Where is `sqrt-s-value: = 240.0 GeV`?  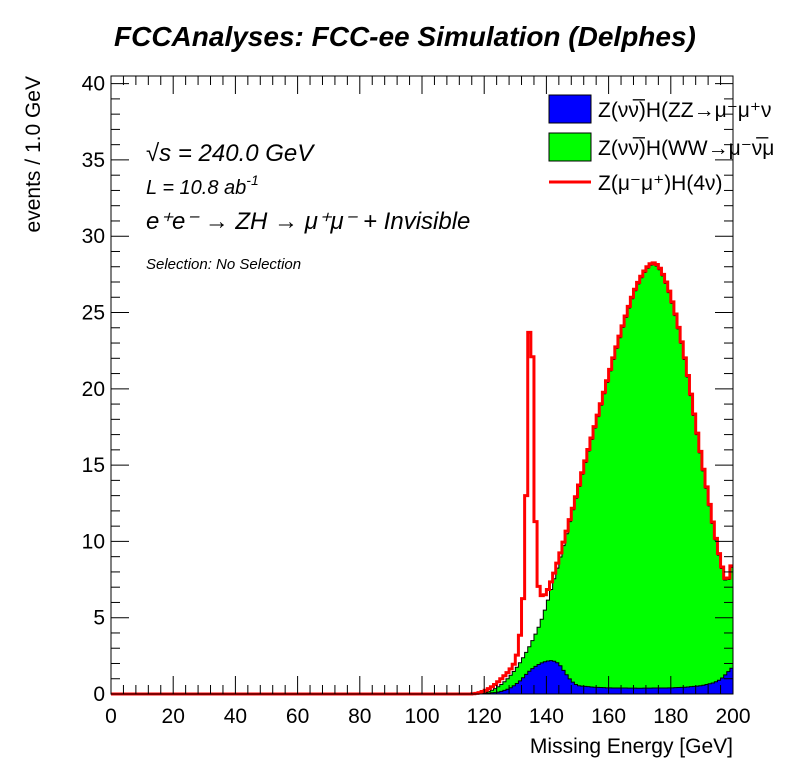
sqrt-s-value: = 240.0 GeV is located at coordinates (243, 153).